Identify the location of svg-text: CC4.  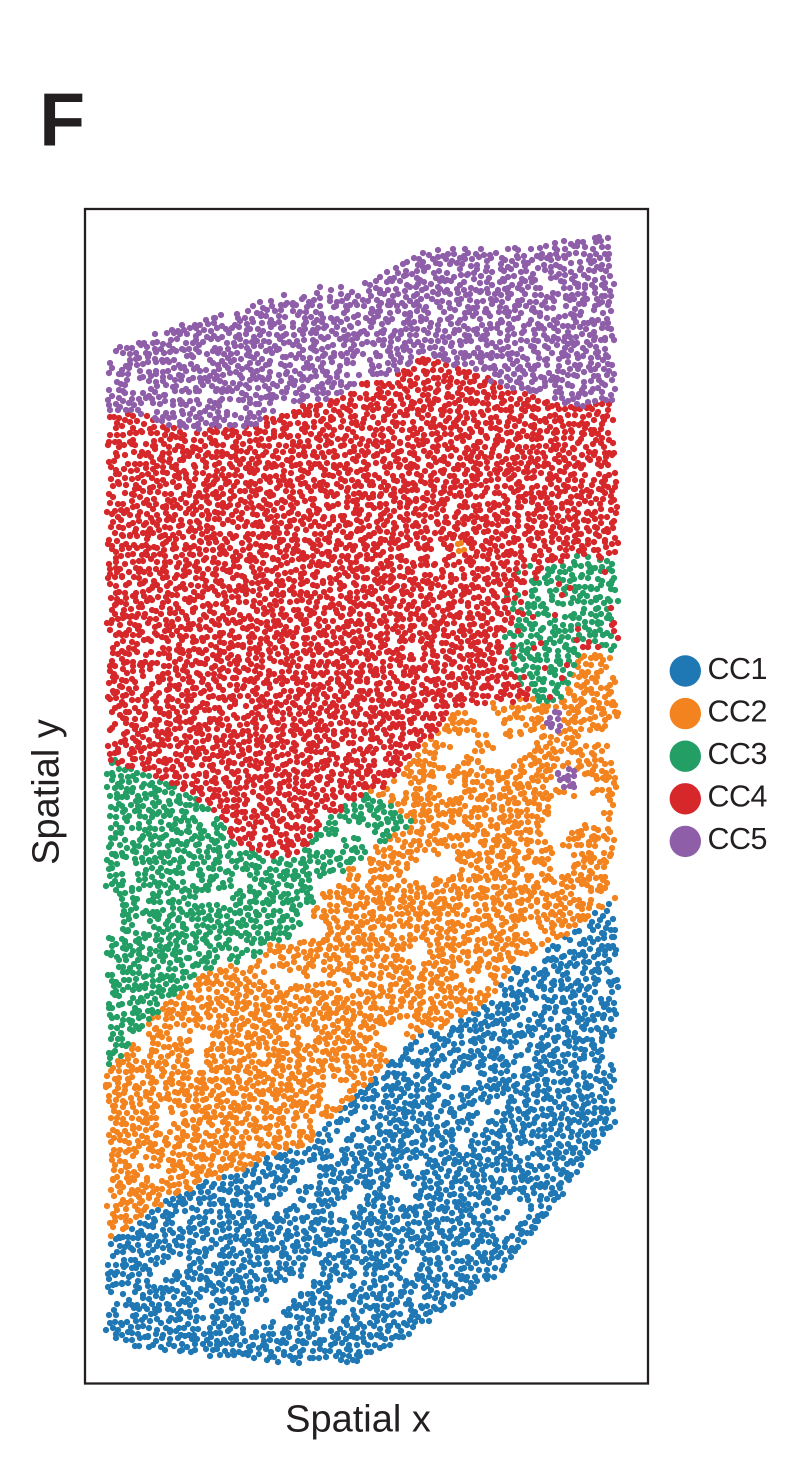
(738, 797).